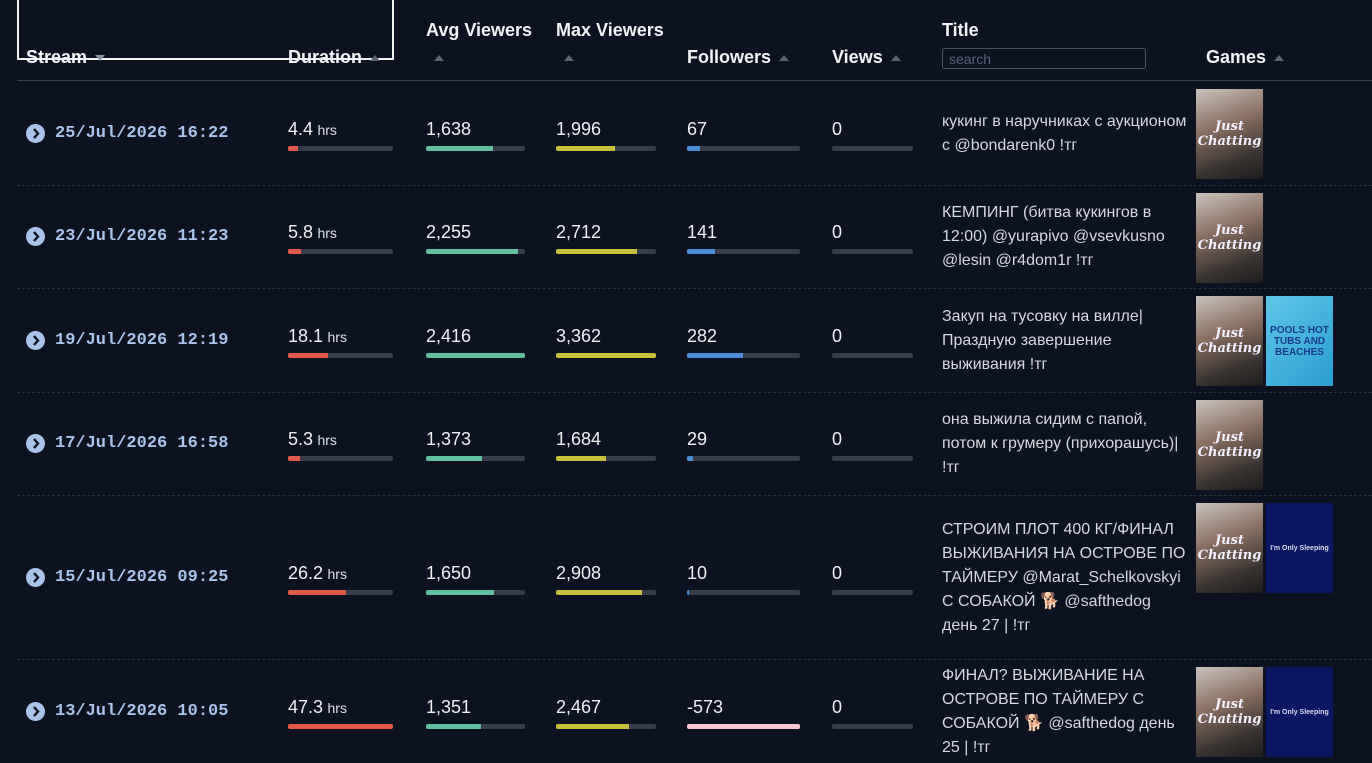  What do you see at coordinates (334, 57) in the screenshot?
I see `duration-header: Duration` at bounding box center [334, 57].